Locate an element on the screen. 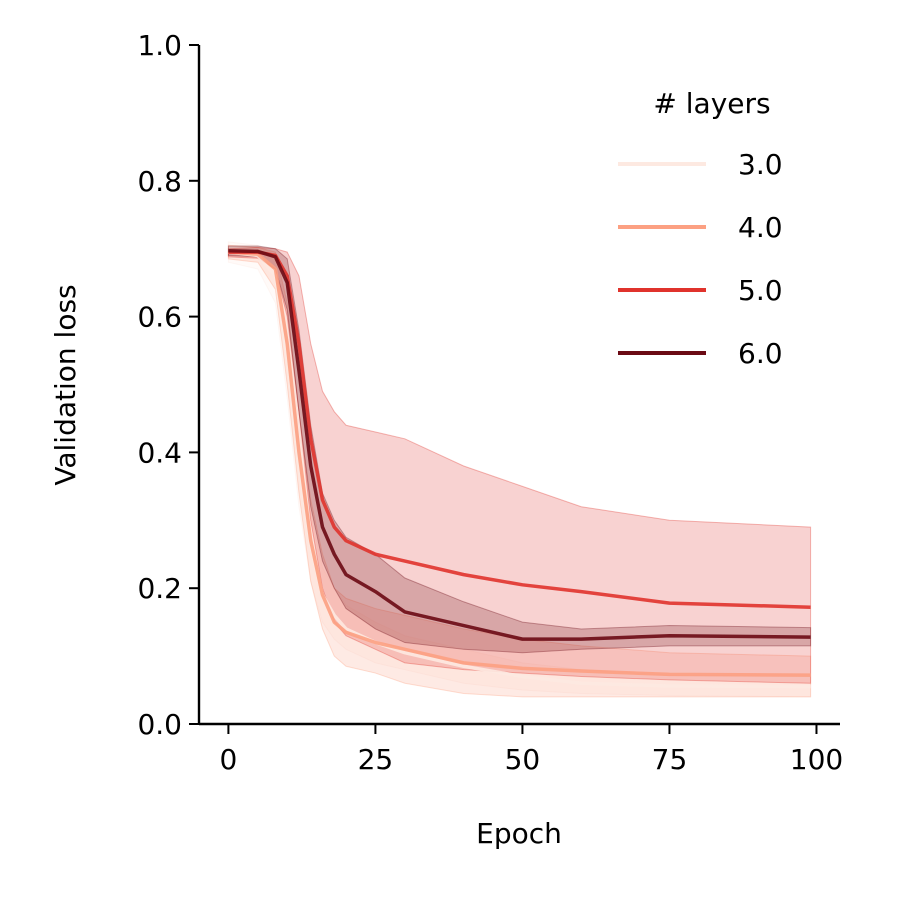  x-ticks: 0 25 50 75 100 is located at coordinates (531, 750).